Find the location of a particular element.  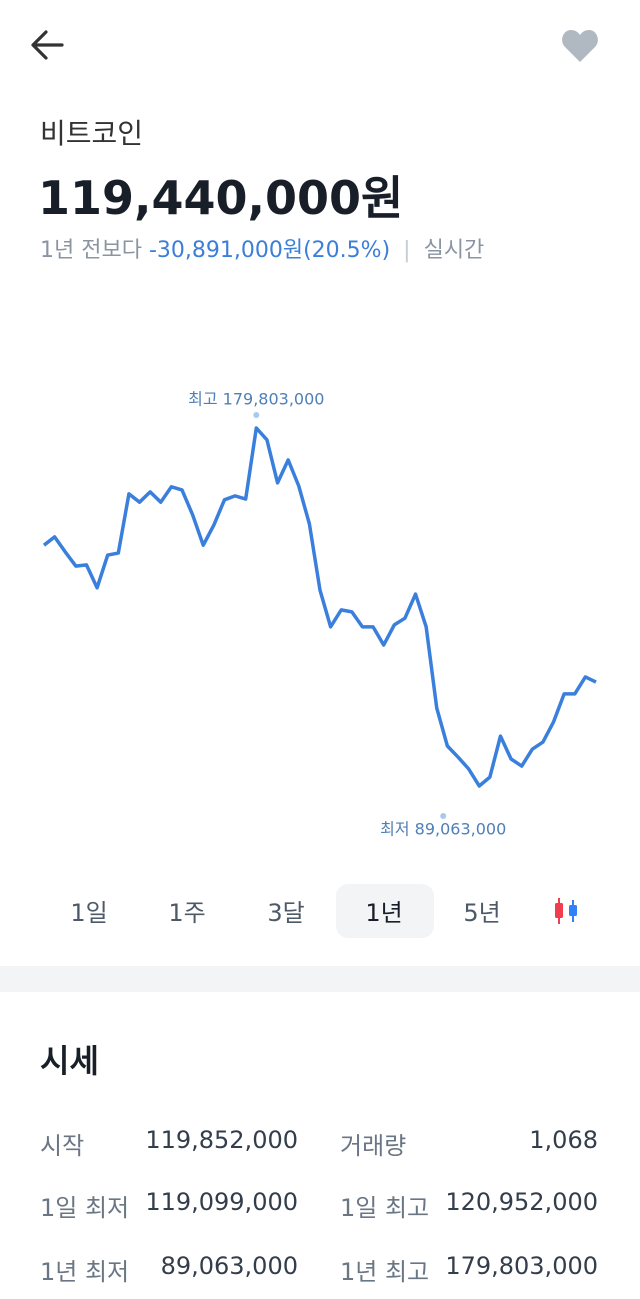

realtime: 실시간 is located at coordinates (454, 250).